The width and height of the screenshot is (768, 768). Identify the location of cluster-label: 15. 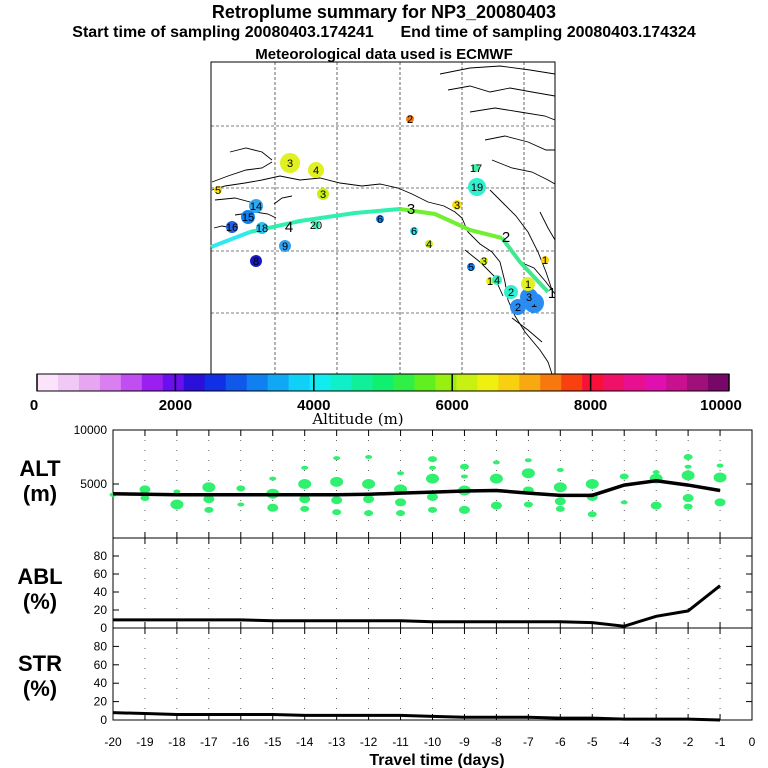
(248, 218).